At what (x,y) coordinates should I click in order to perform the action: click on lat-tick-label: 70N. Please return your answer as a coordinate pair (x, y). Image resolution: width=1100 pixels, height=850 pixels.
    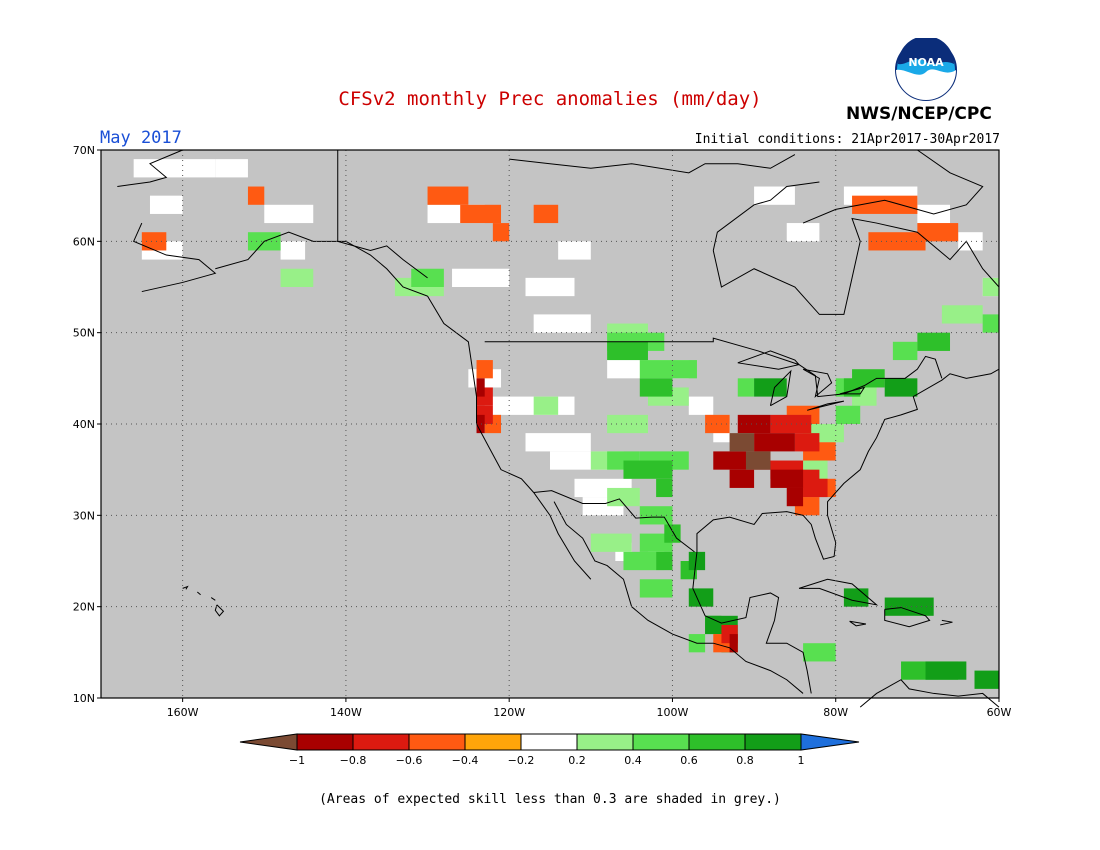
    Looking at the image, I should click on (84, 150).